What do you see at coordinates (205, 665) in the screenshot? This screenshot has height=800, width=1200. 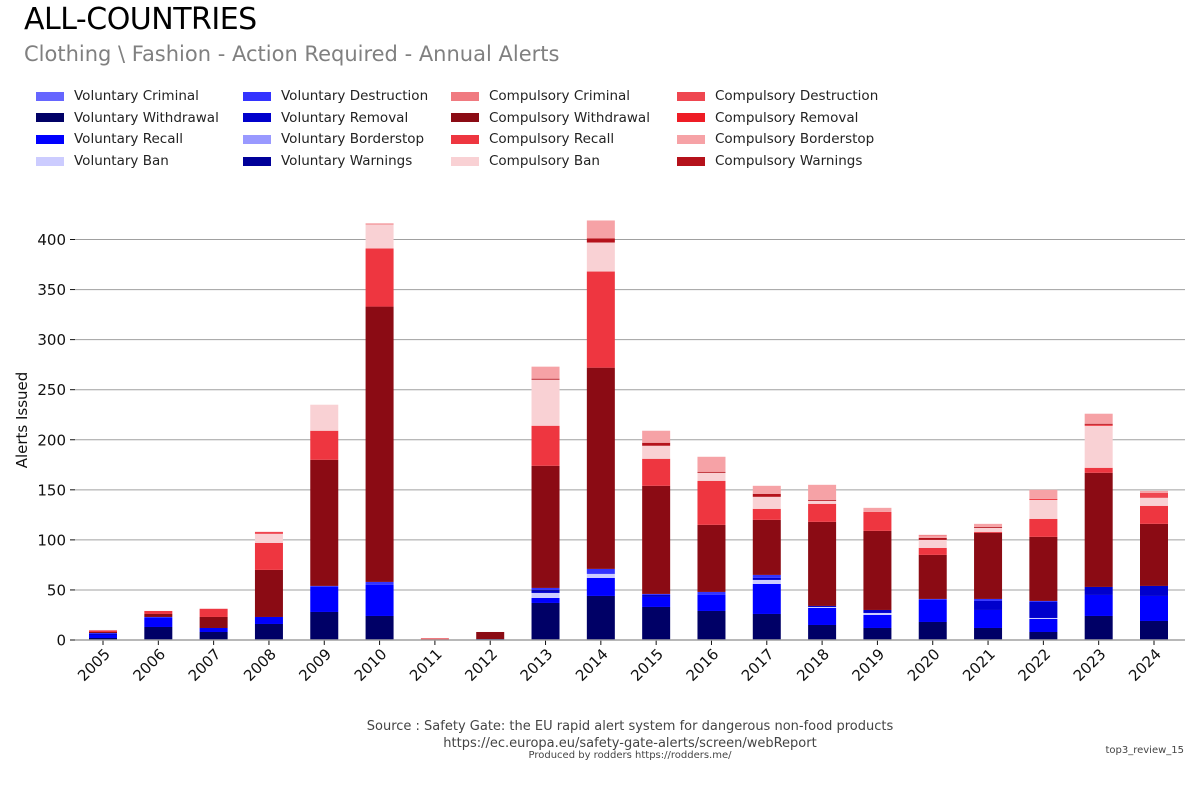 I see `x-tick-label: 2007` at bounding box center [205, 665].